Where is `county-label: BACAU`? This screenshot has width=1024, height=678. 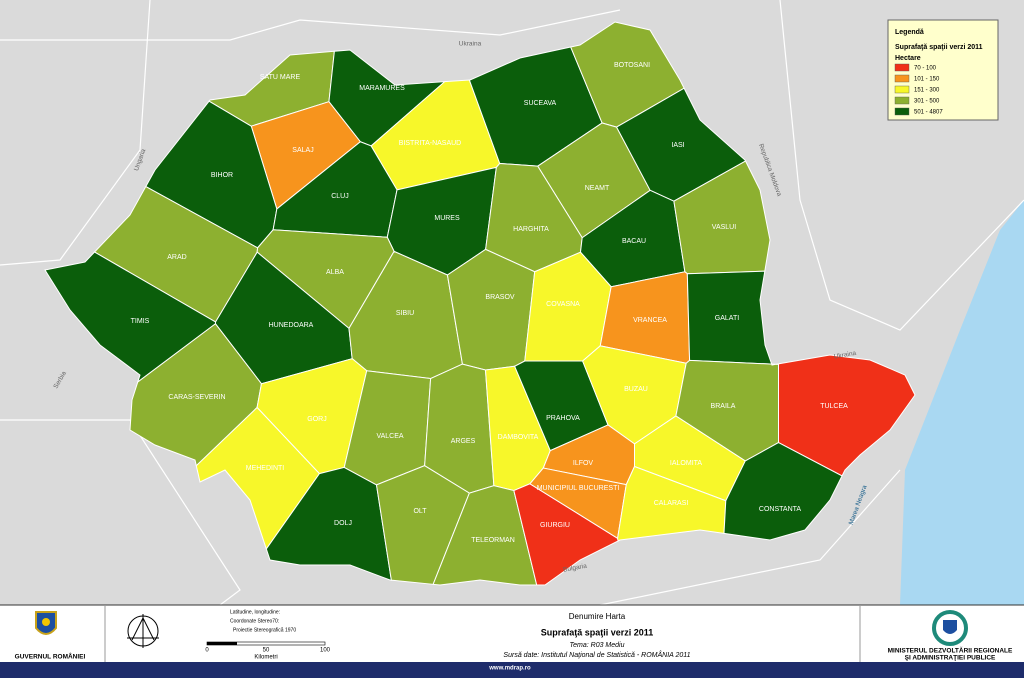
county-label: BACAU is located at coordinates (634, 241).